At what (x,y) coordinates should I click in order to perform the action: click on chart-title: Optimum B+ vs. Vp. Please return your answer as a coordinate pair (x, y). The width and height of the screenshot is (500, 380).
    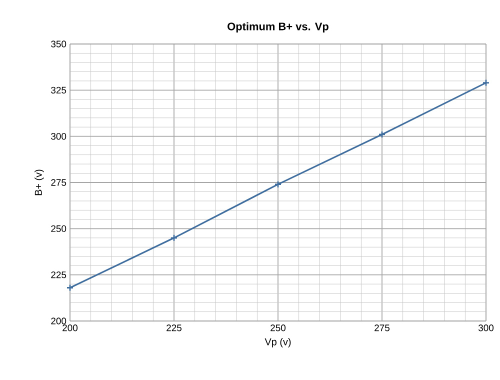
    Looking at the image, I should click on (278, 27).